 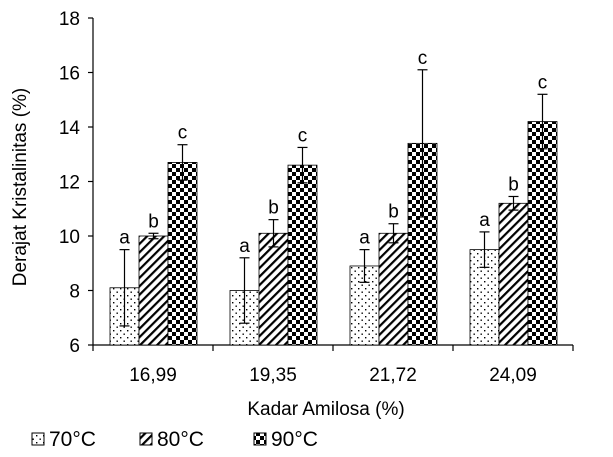 I want to click on y-tick-label: 6, so click(x=74, y=346).